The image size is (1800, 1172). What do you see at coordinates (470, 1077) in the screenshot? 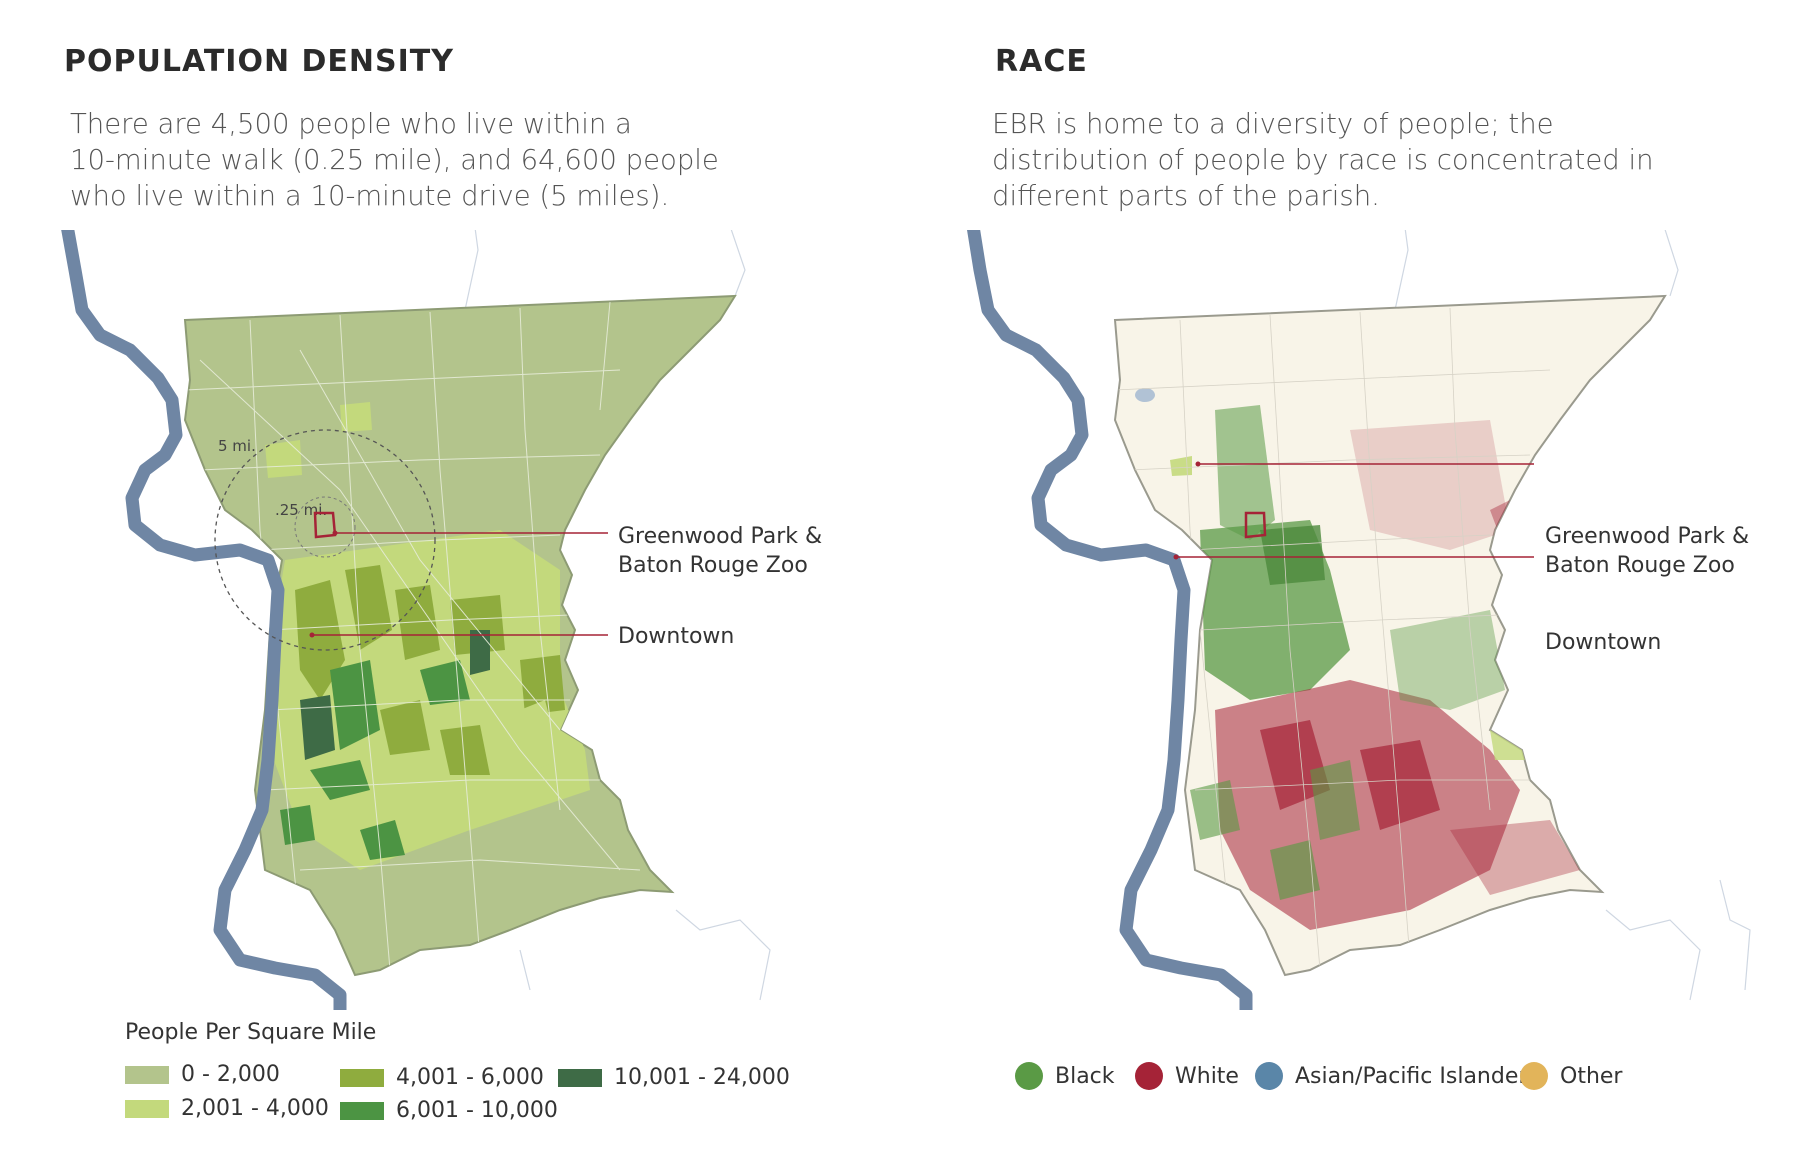
I see `legend-label: 4,001 - 6,000` at bounding box center [470, 1077].